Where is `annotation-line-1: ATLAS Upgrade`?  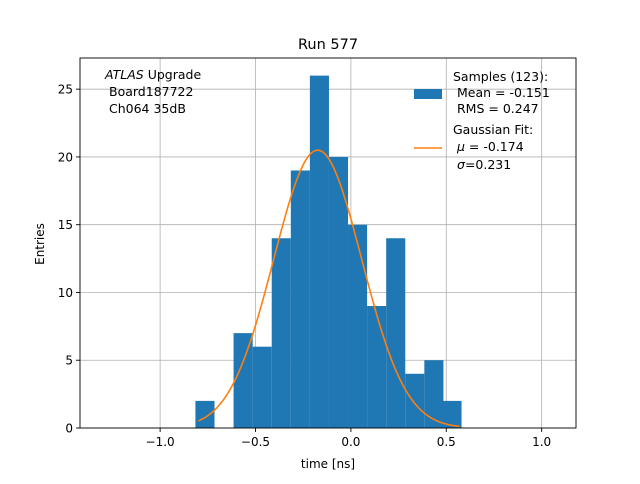 annotation-line-1: ATLAS Upgrade is located at coordinates (152, 74).